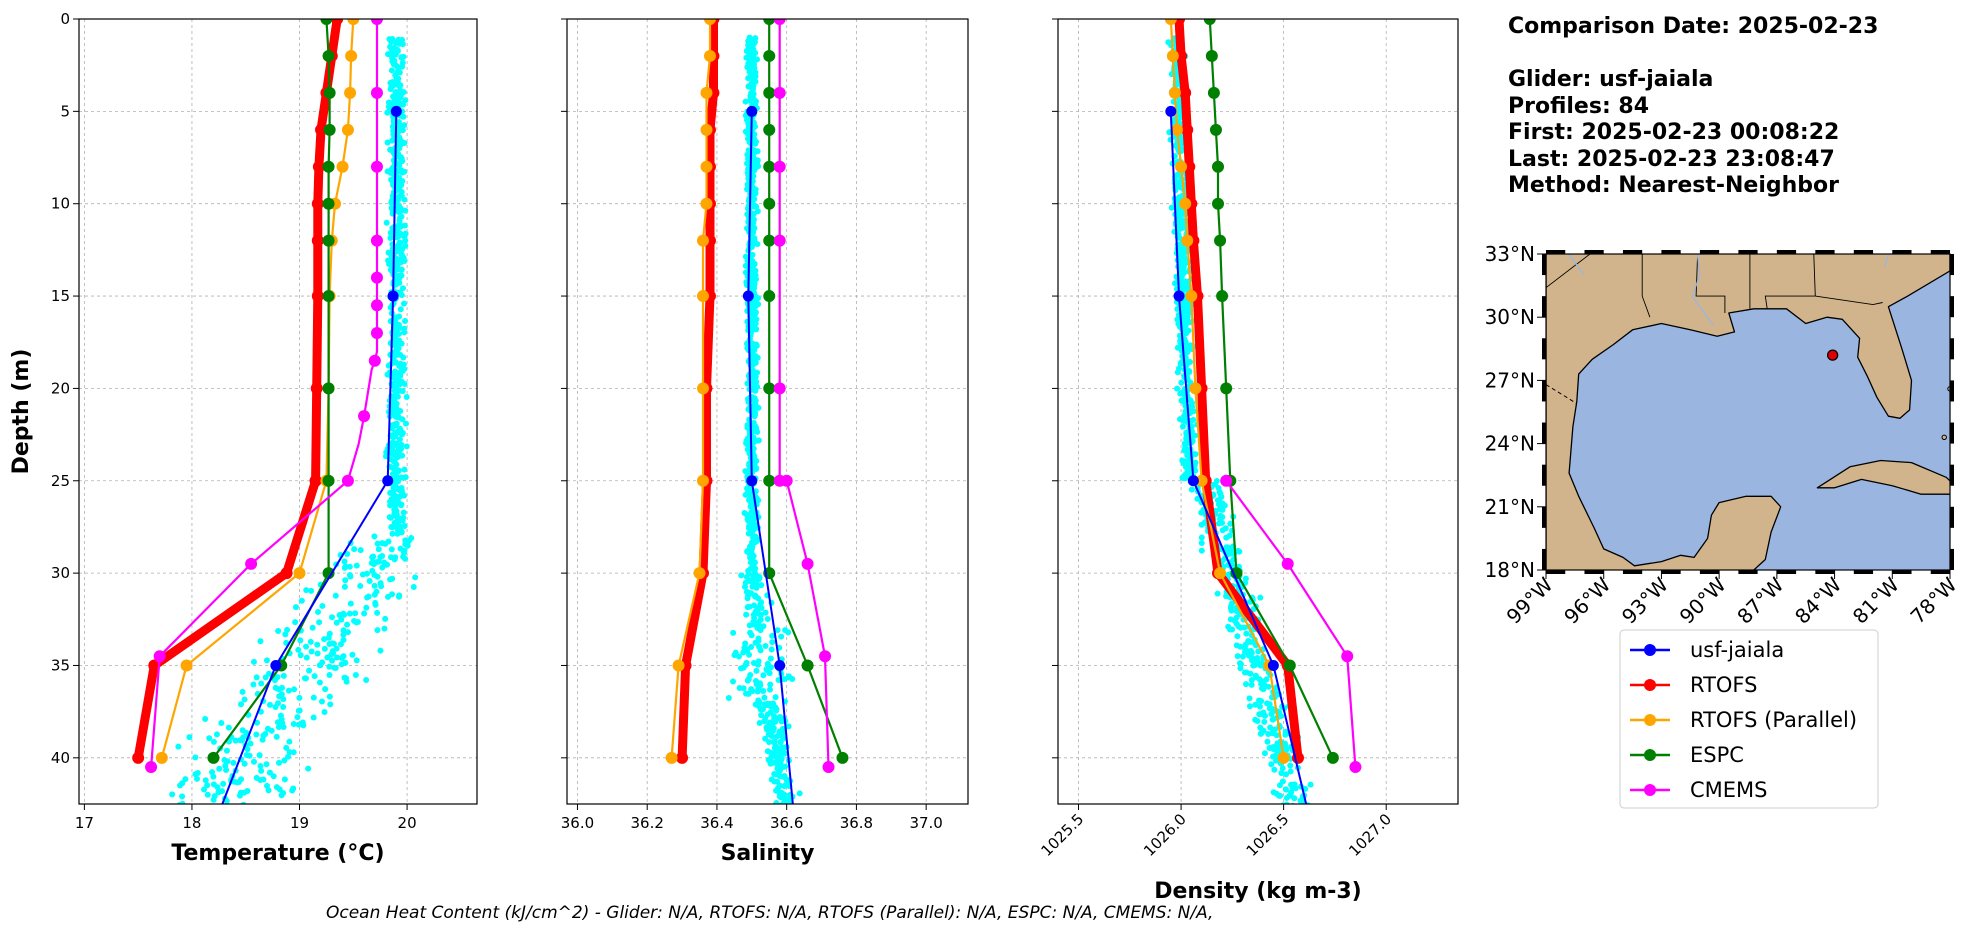 This screenshot has width=1987, height=934. Describe the element at coordinates (1227, 391) in the screenshot. I see `series-rtofs-parallel-` at that location.